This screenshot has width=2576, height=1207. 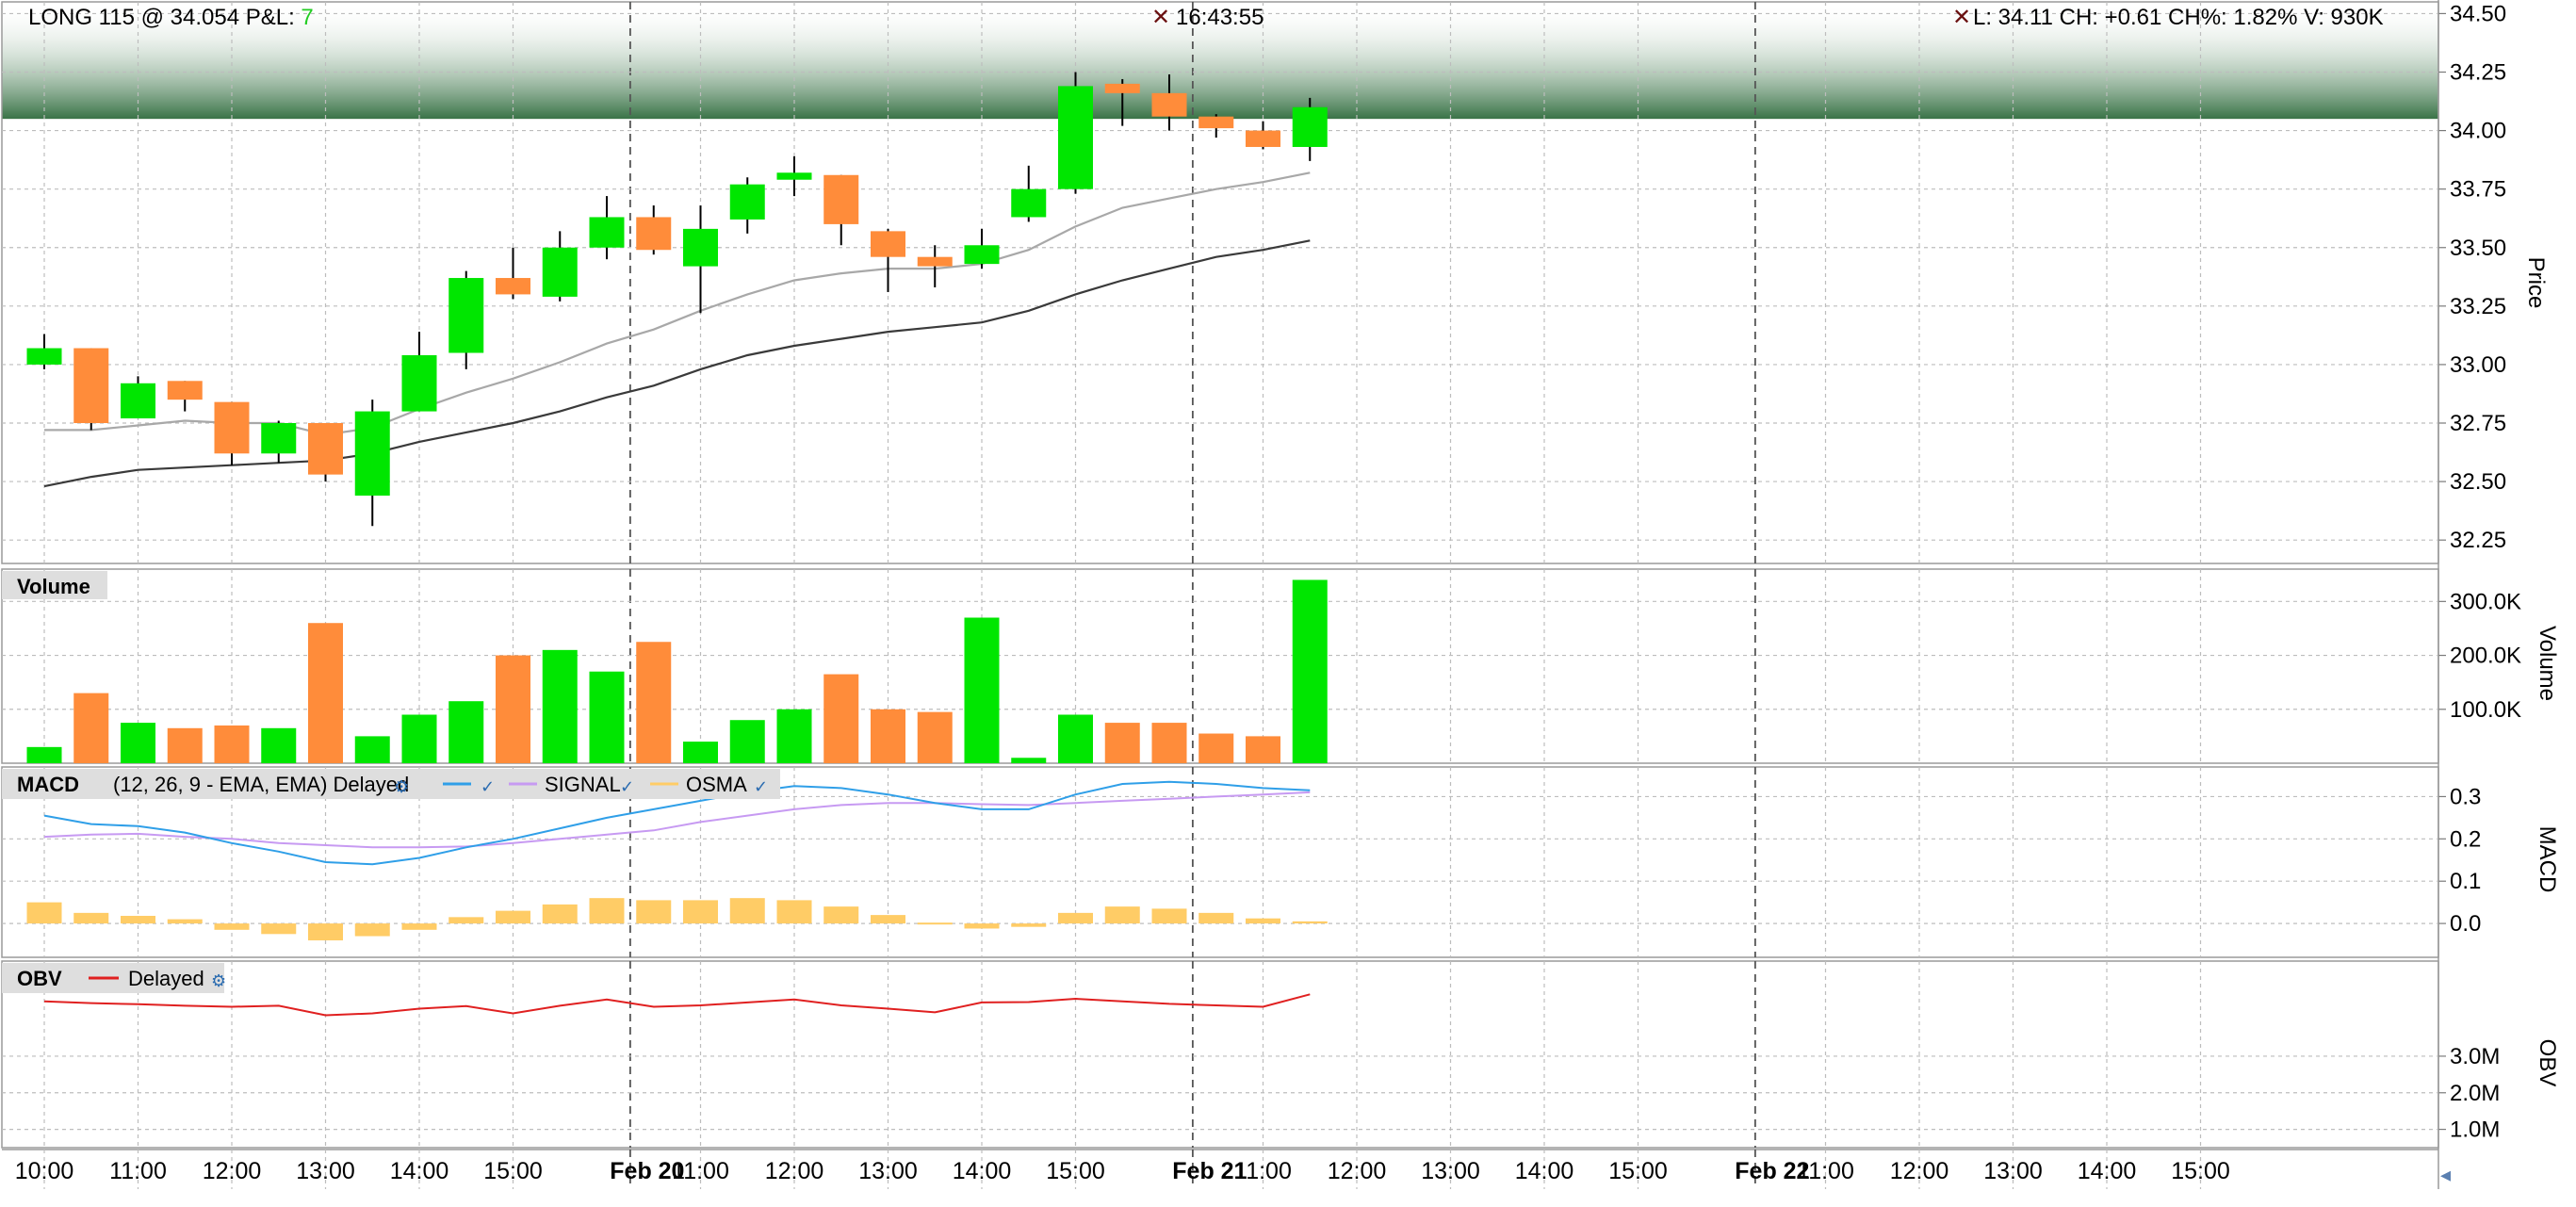 What do you see at coordinates (48, 785) in the screenshot?
I see `macd-title: MACD` at bounding box center [48, 785].